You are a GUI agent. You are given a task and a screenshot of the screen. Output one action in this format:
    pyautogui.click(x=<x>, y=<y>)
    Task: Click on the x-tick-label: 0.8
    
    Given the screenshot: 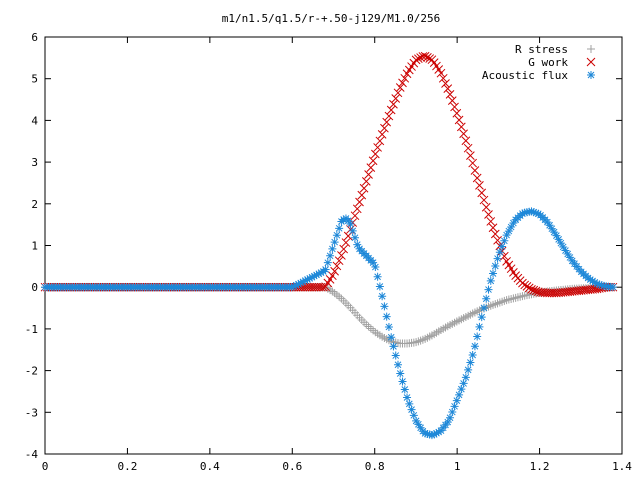 What is the action you would take?
    pyautogui.click(x=375, y=466)
    